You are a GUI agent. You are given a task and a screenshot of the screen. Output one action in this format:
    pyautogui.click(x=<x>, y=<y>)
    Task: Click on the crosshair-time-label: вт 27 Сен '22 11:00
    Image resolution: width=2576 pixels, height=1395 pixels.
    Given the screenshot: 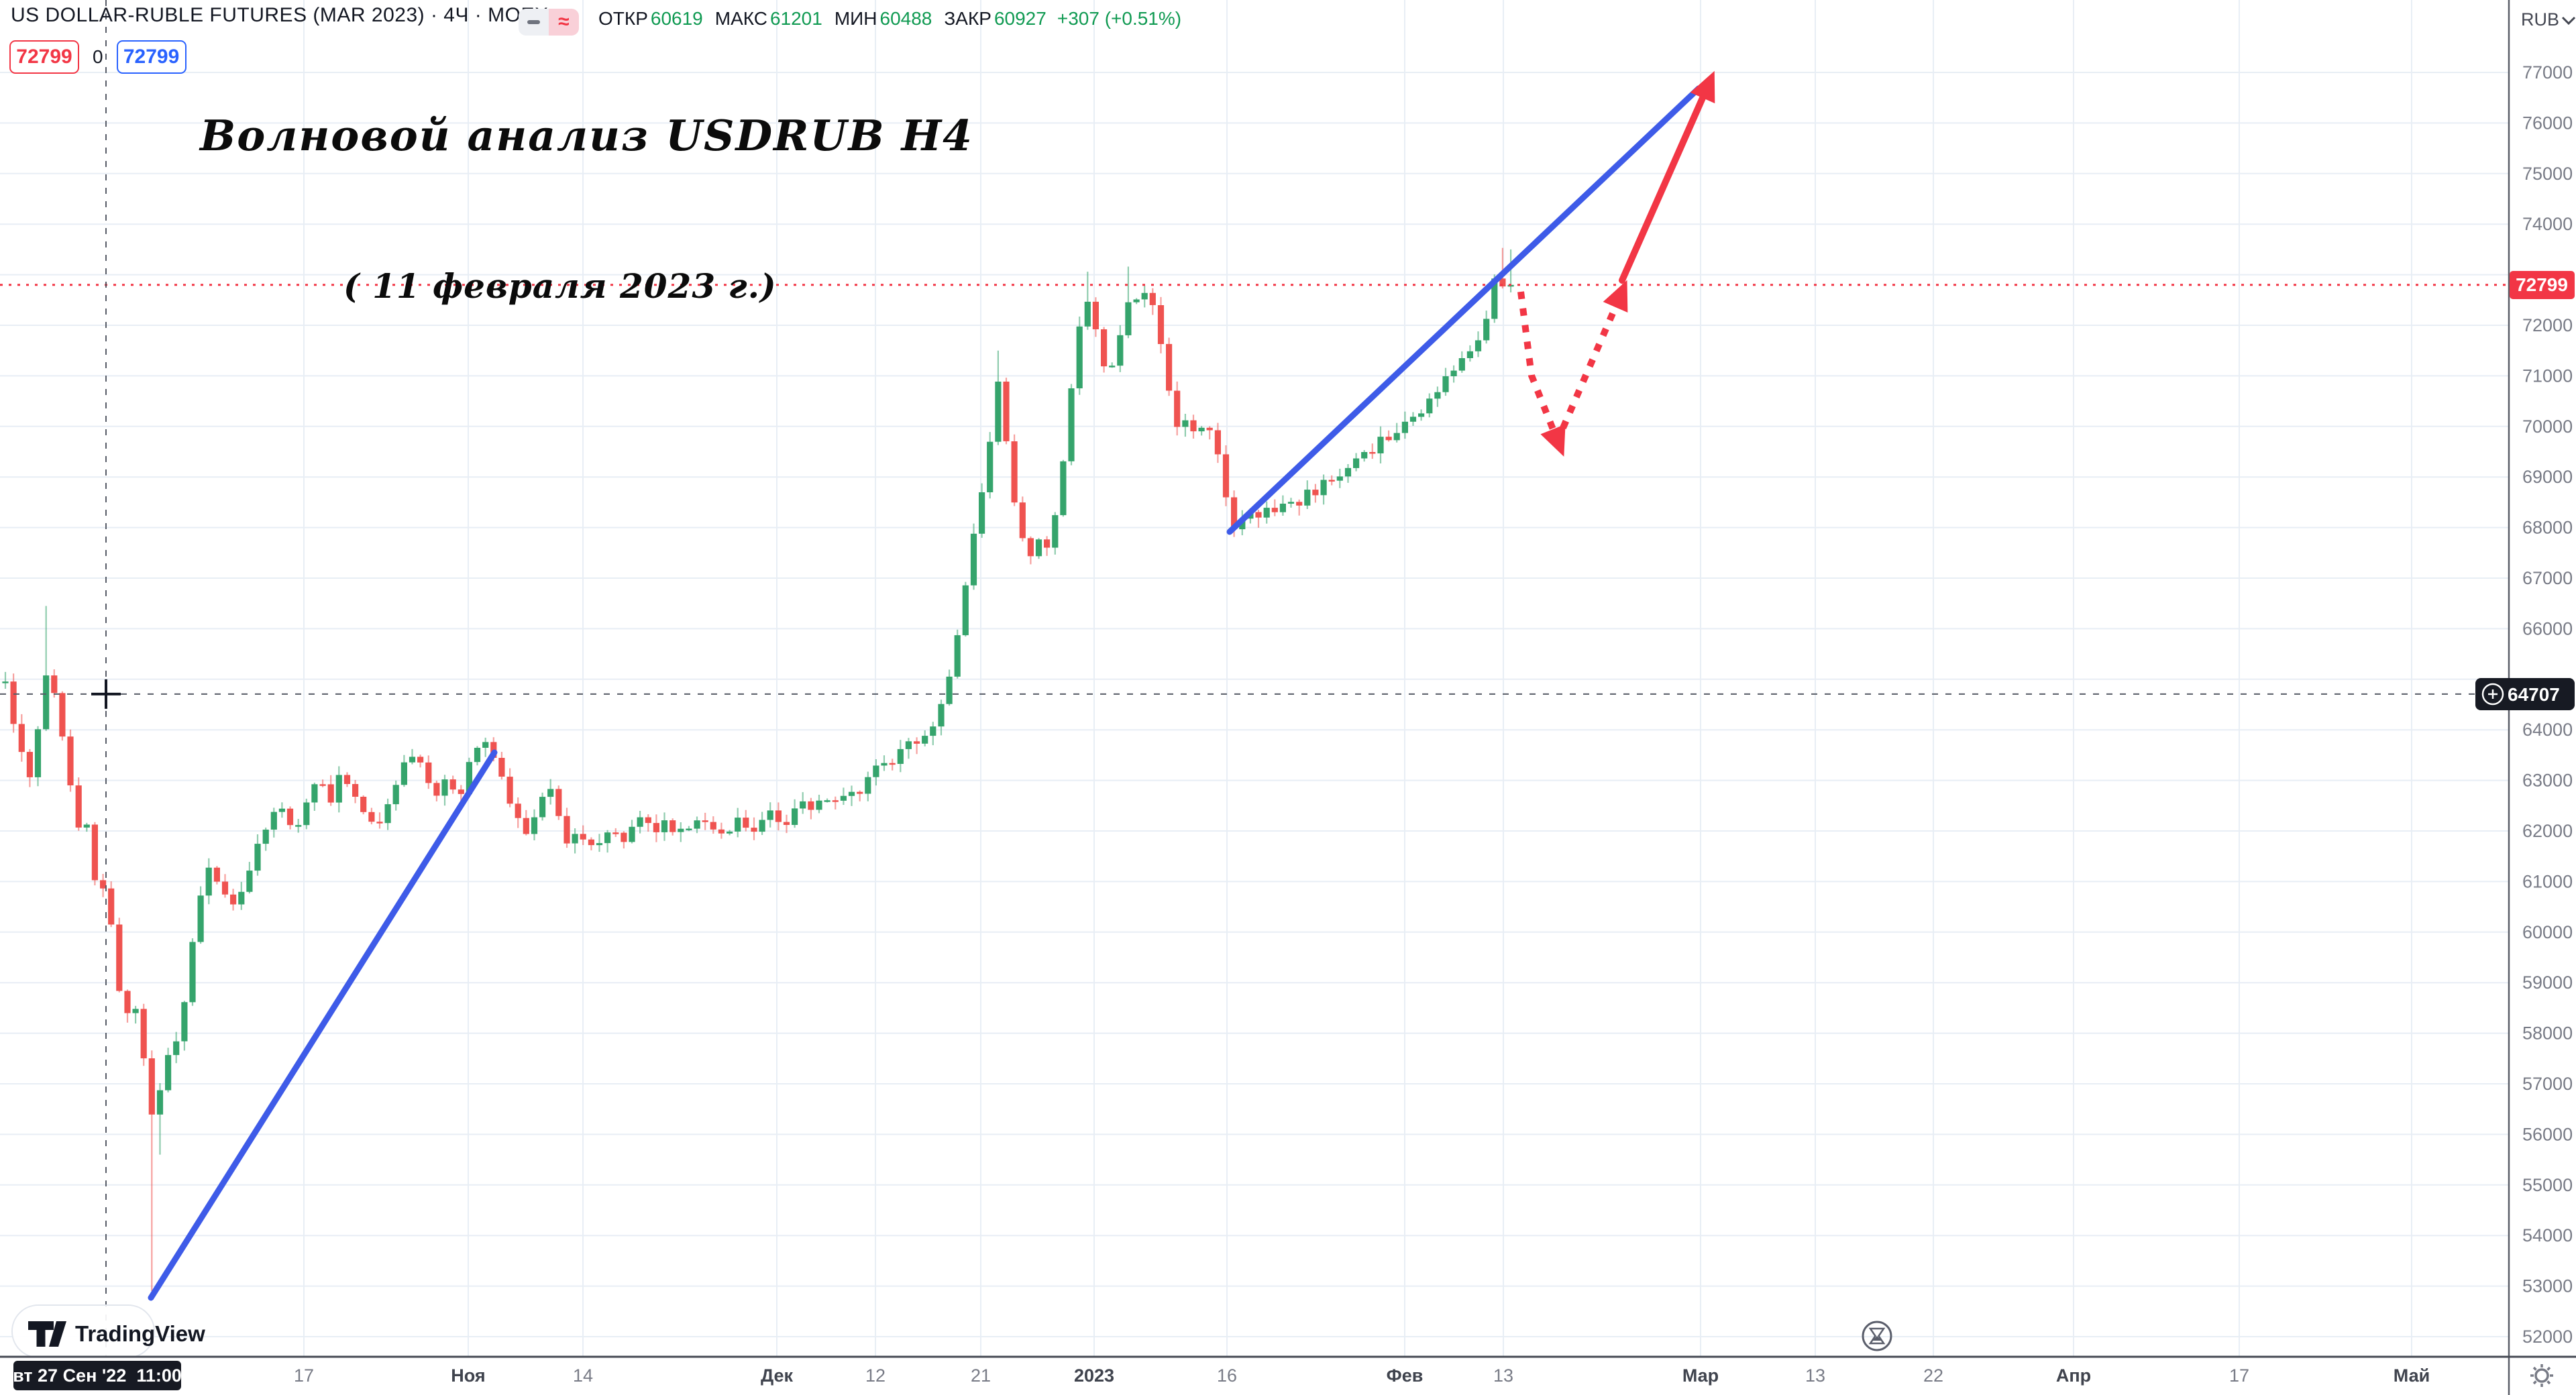 What is the action you would take?
    pyautogui.click(x=97, y=1375)
    